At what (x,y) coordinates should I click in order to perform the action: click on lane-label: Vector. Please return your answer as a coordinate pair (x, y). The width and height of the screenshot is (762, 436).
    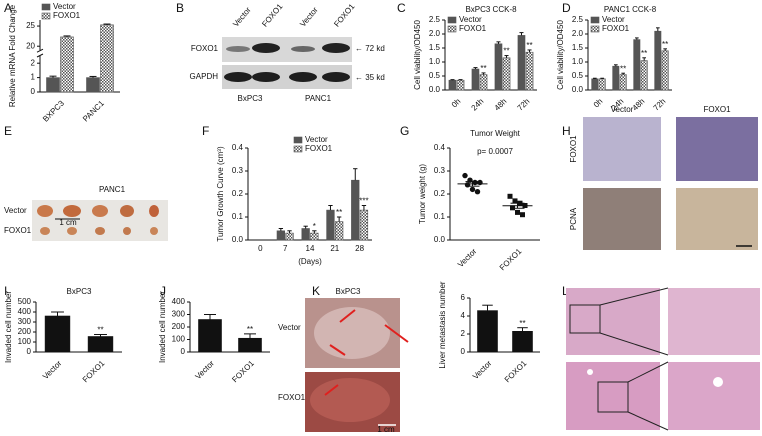
    Looking at the image, I should click on (309, 16).